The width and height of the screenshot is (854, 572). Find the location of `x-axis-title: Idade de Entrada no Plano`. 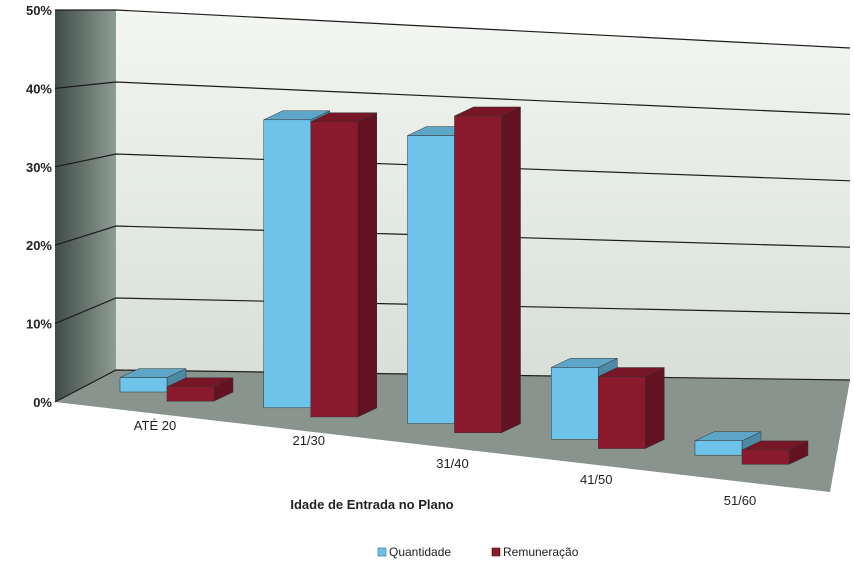

x-axis-title: Idade de Entrada no Plano is located at coordinates (371, 504).